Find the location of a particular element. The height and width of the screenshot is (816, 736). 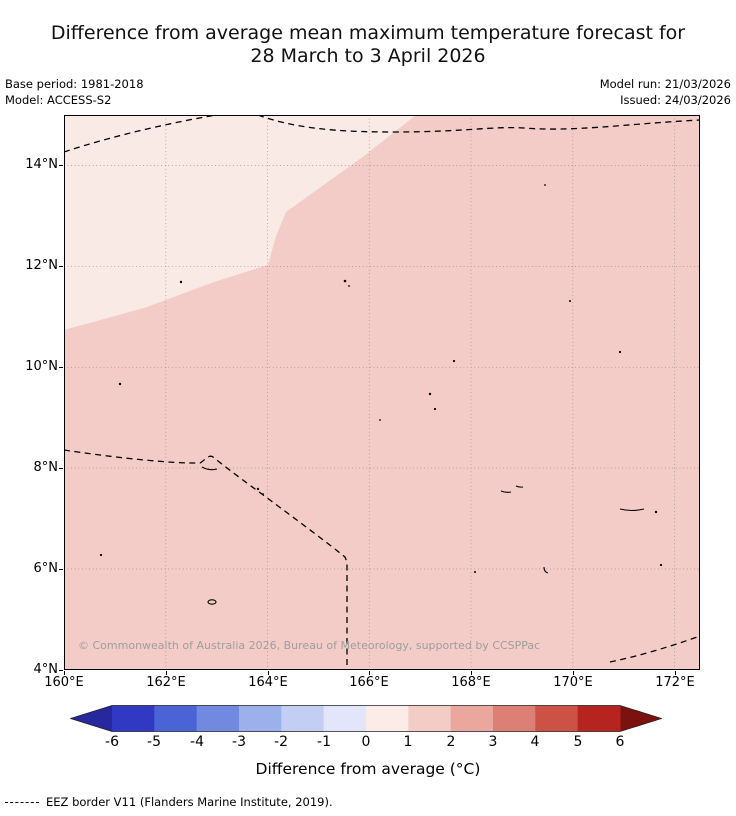

colorbar-tick-label: -5 is located at coordinates (154, 742).